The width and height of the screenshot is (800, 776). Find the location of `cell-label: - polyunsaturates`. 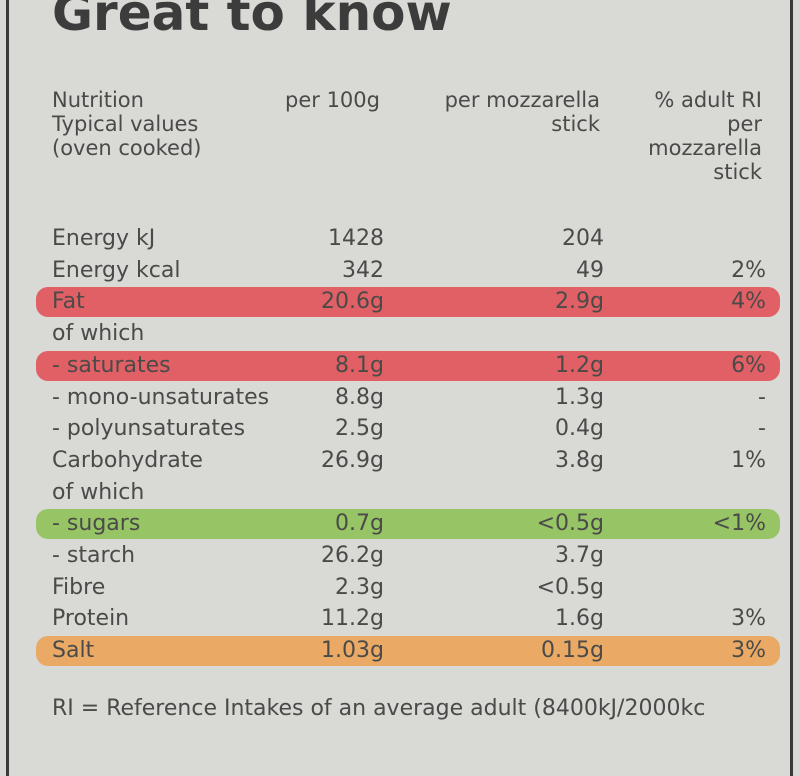

cell-label: - polyunsaturates is located at coordinates (149, 429).